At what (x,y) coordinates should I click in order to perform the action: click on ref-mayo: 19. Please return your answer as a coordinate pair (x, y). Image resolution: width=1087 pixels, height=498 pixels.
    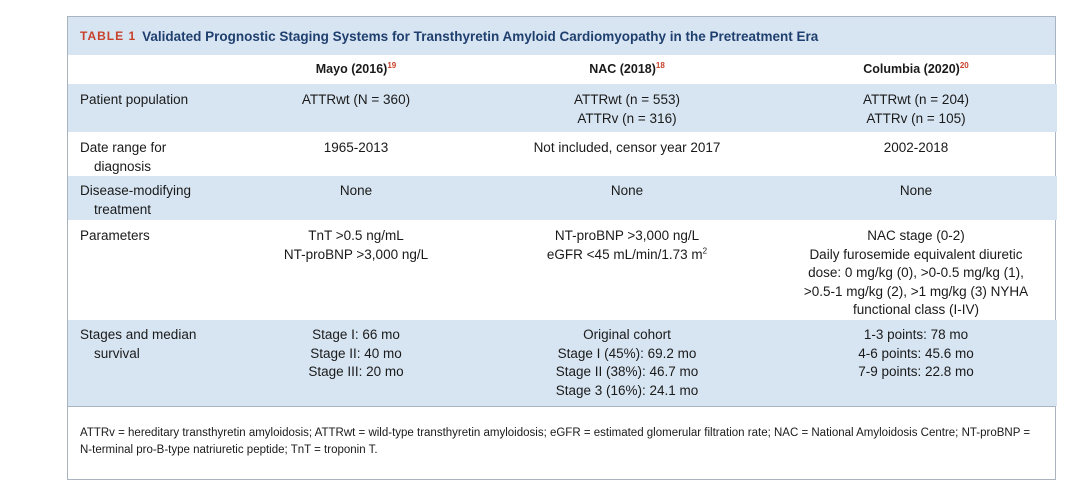
    Looking at the image, I should click on (392, 66).